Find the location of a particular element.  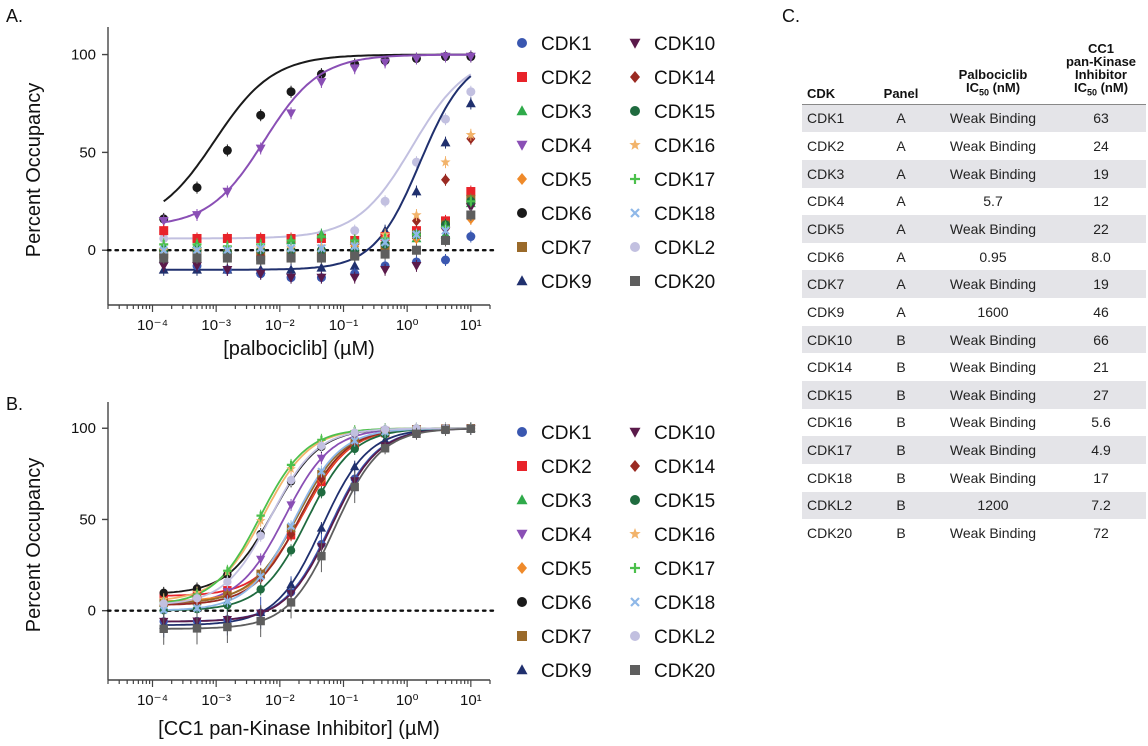

table-row: CDK16 B Weak Binding 5.6 is located at coordinates (974, 423).